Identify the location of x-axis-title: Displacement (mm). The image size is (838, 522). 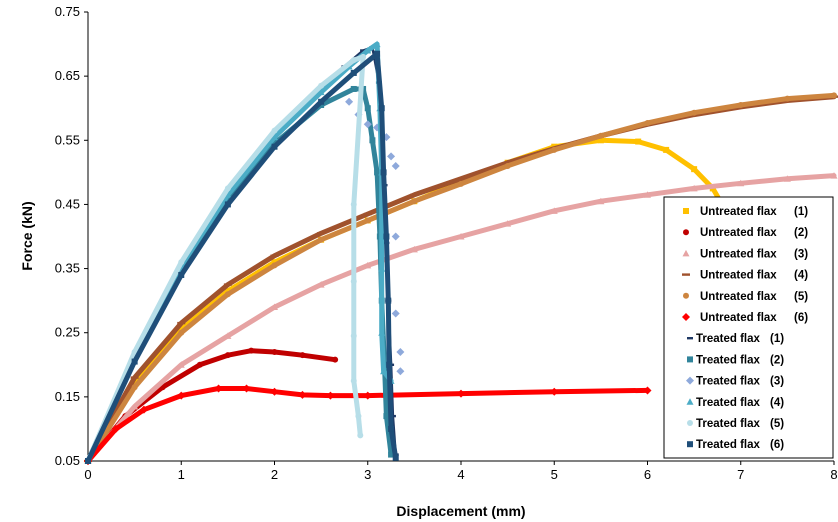
(460, 511).